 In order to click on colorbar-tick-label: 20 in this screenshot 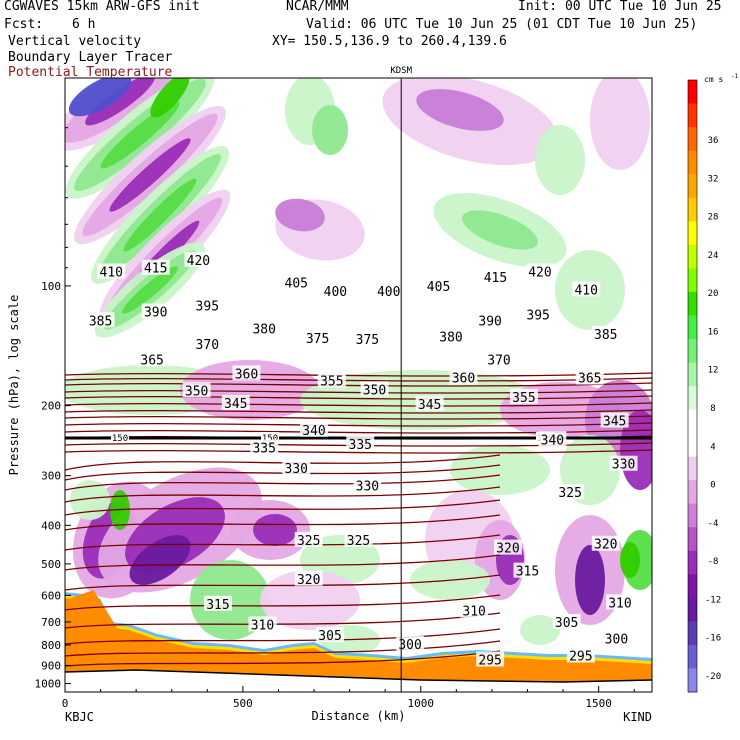, I will do `click(713, 294)`.